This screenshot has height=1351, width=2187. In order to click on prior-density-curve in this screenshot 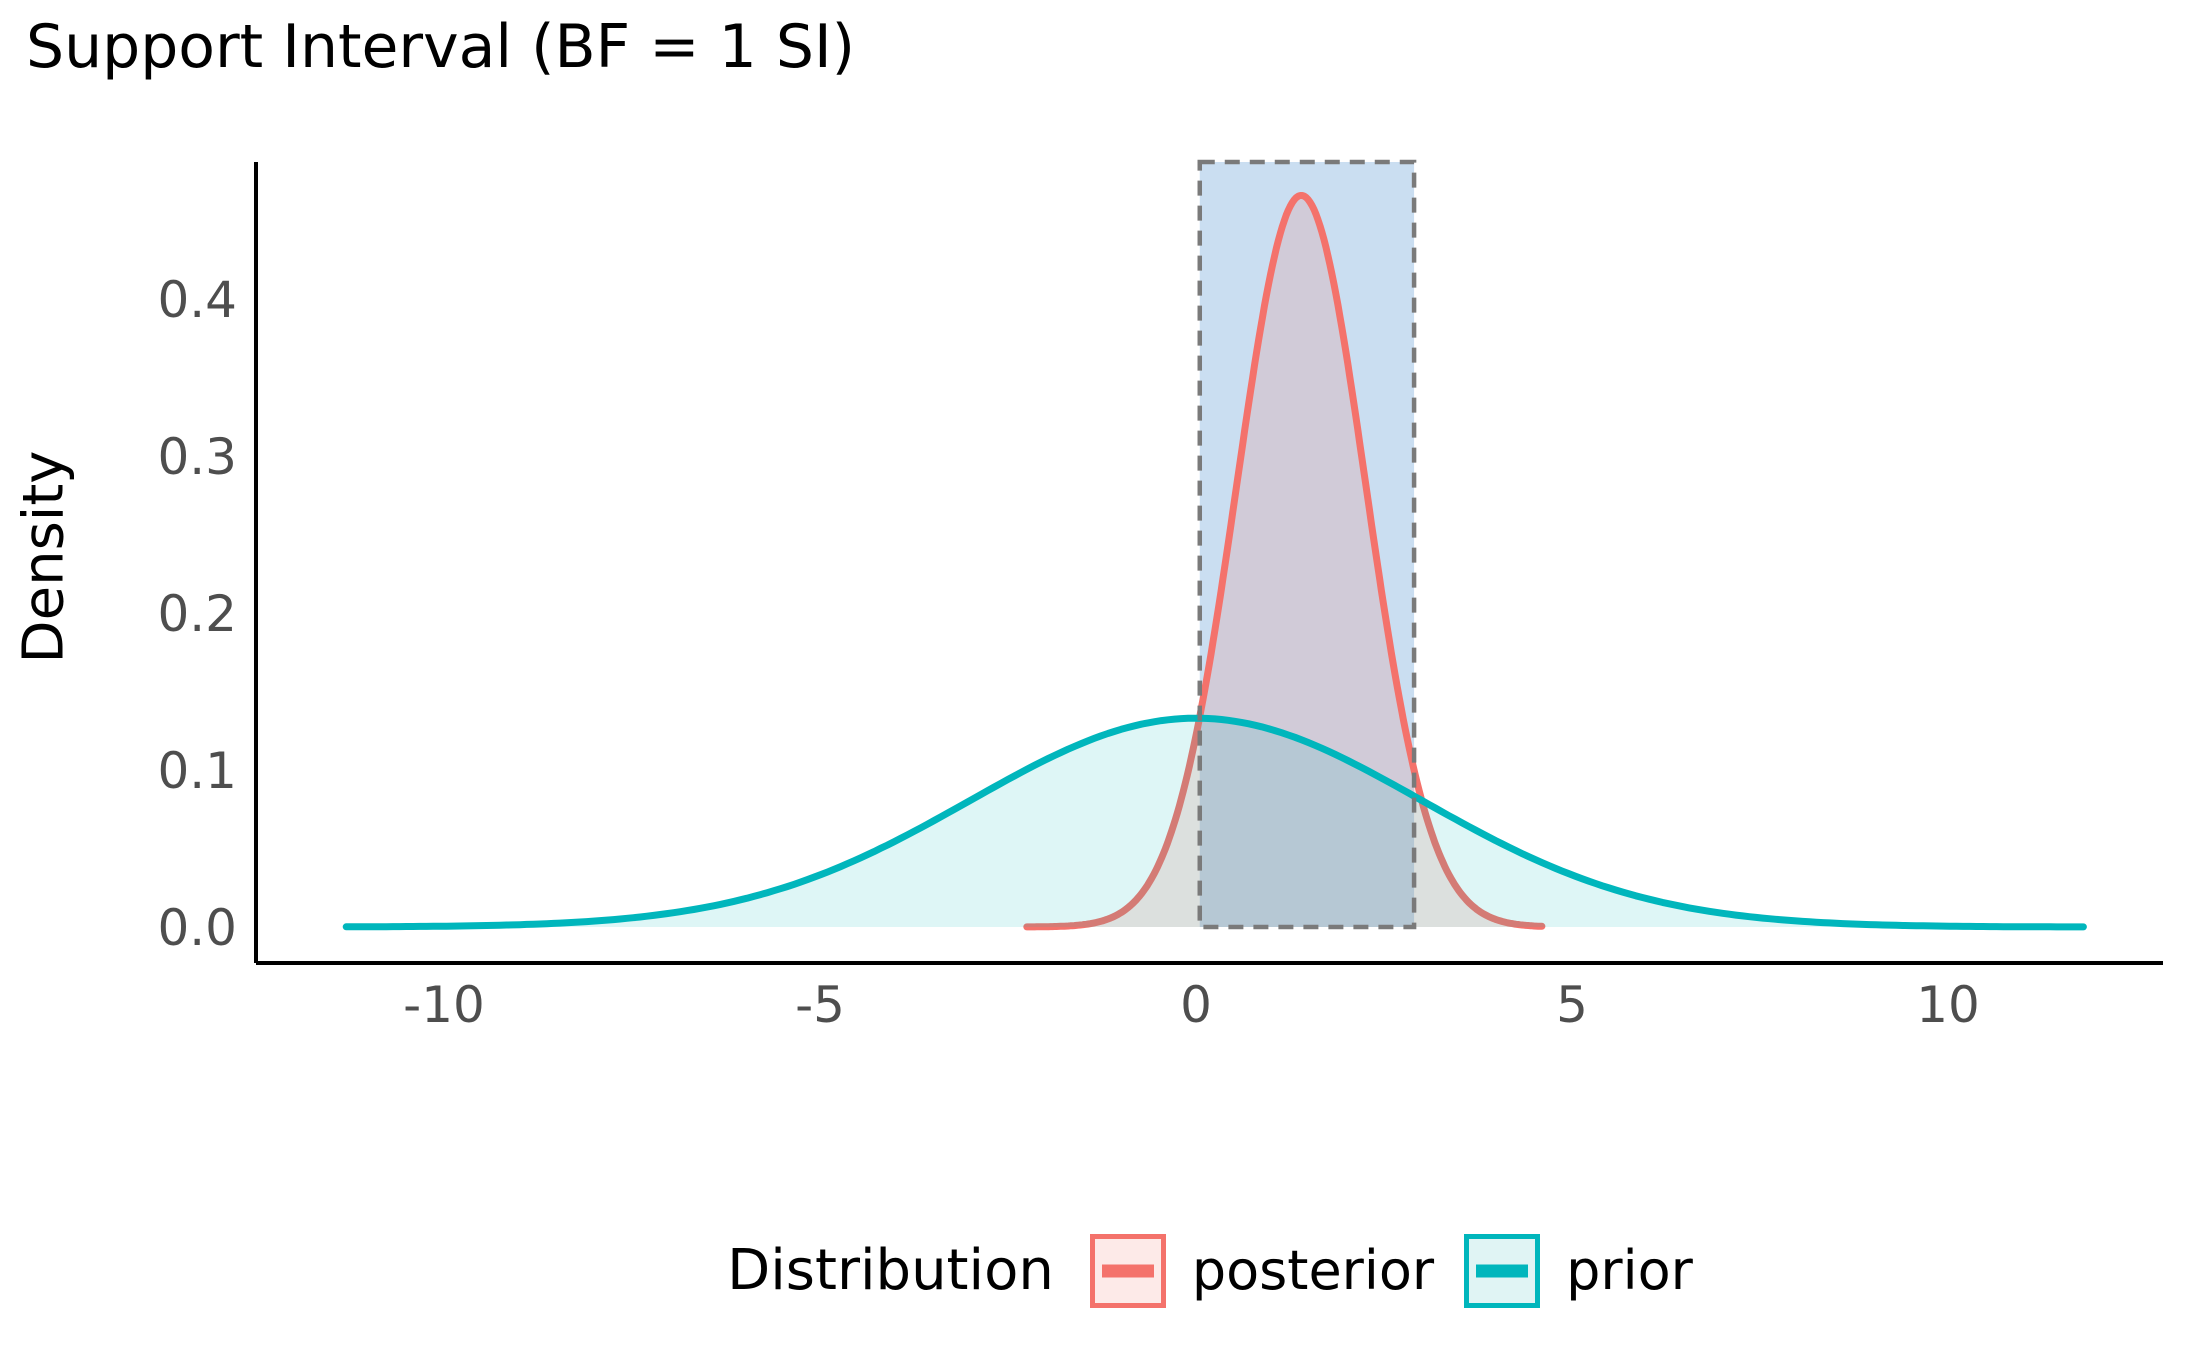, I will do `click(1214, 822)`.